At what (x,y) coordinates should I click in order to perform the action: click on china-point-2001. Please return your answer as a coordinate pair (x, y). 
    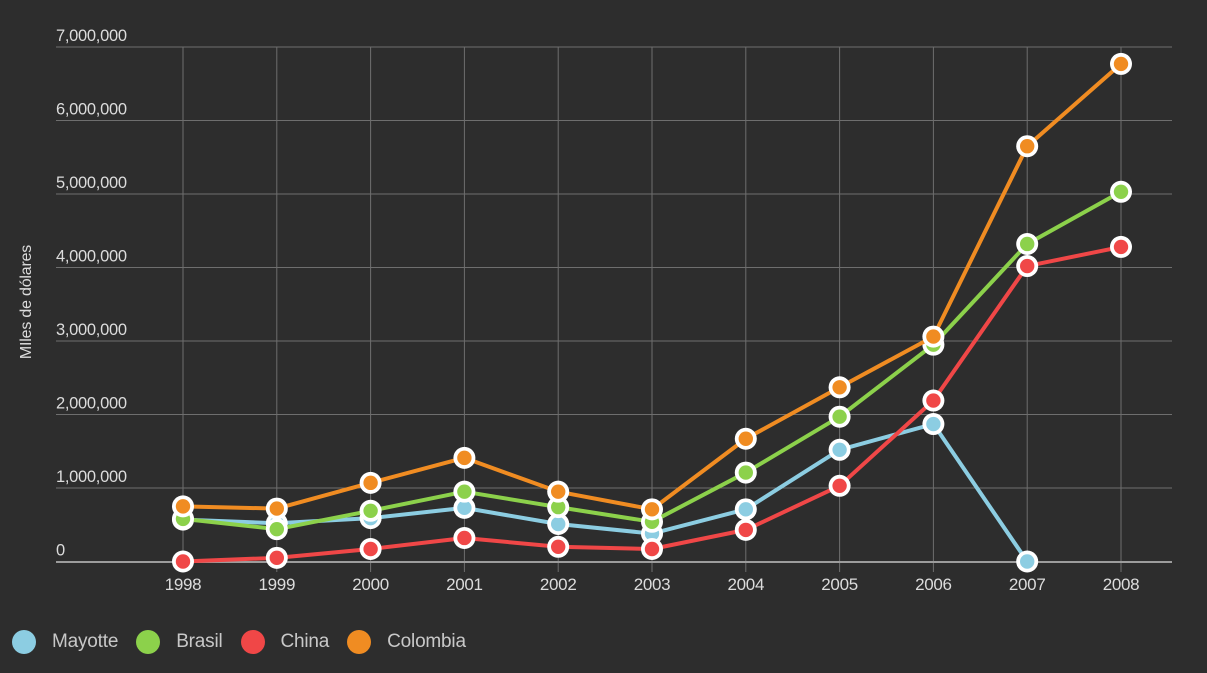
    Looking at the image, I should click on (464, 538).